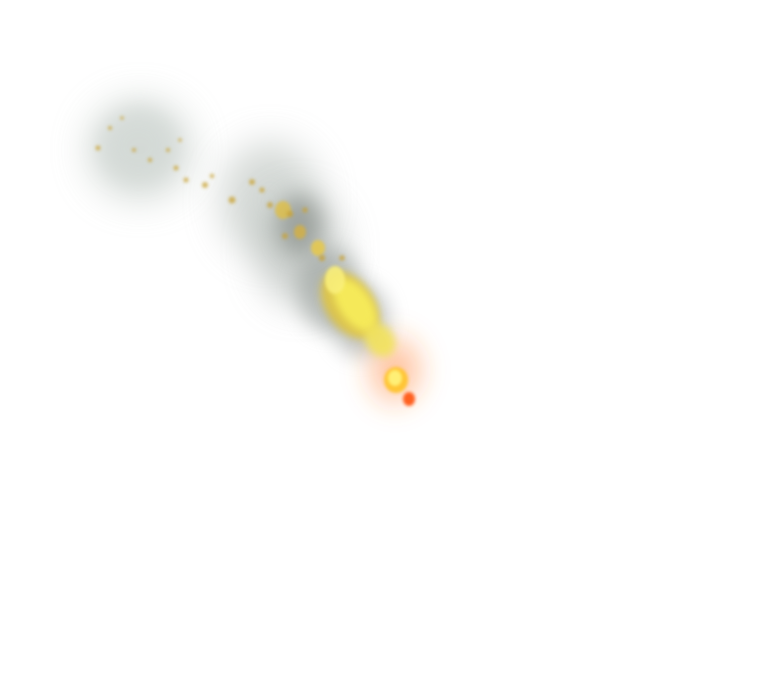 Image resolution: width=764 pixels, height=700 pixels. I want to click on smoke-puff, so click(140, 150).